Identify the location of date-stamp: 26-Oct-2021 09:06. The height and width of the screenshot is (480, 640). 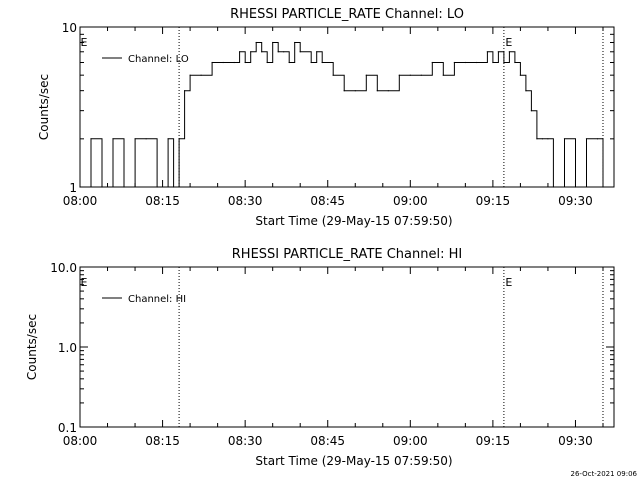
(603, 474).